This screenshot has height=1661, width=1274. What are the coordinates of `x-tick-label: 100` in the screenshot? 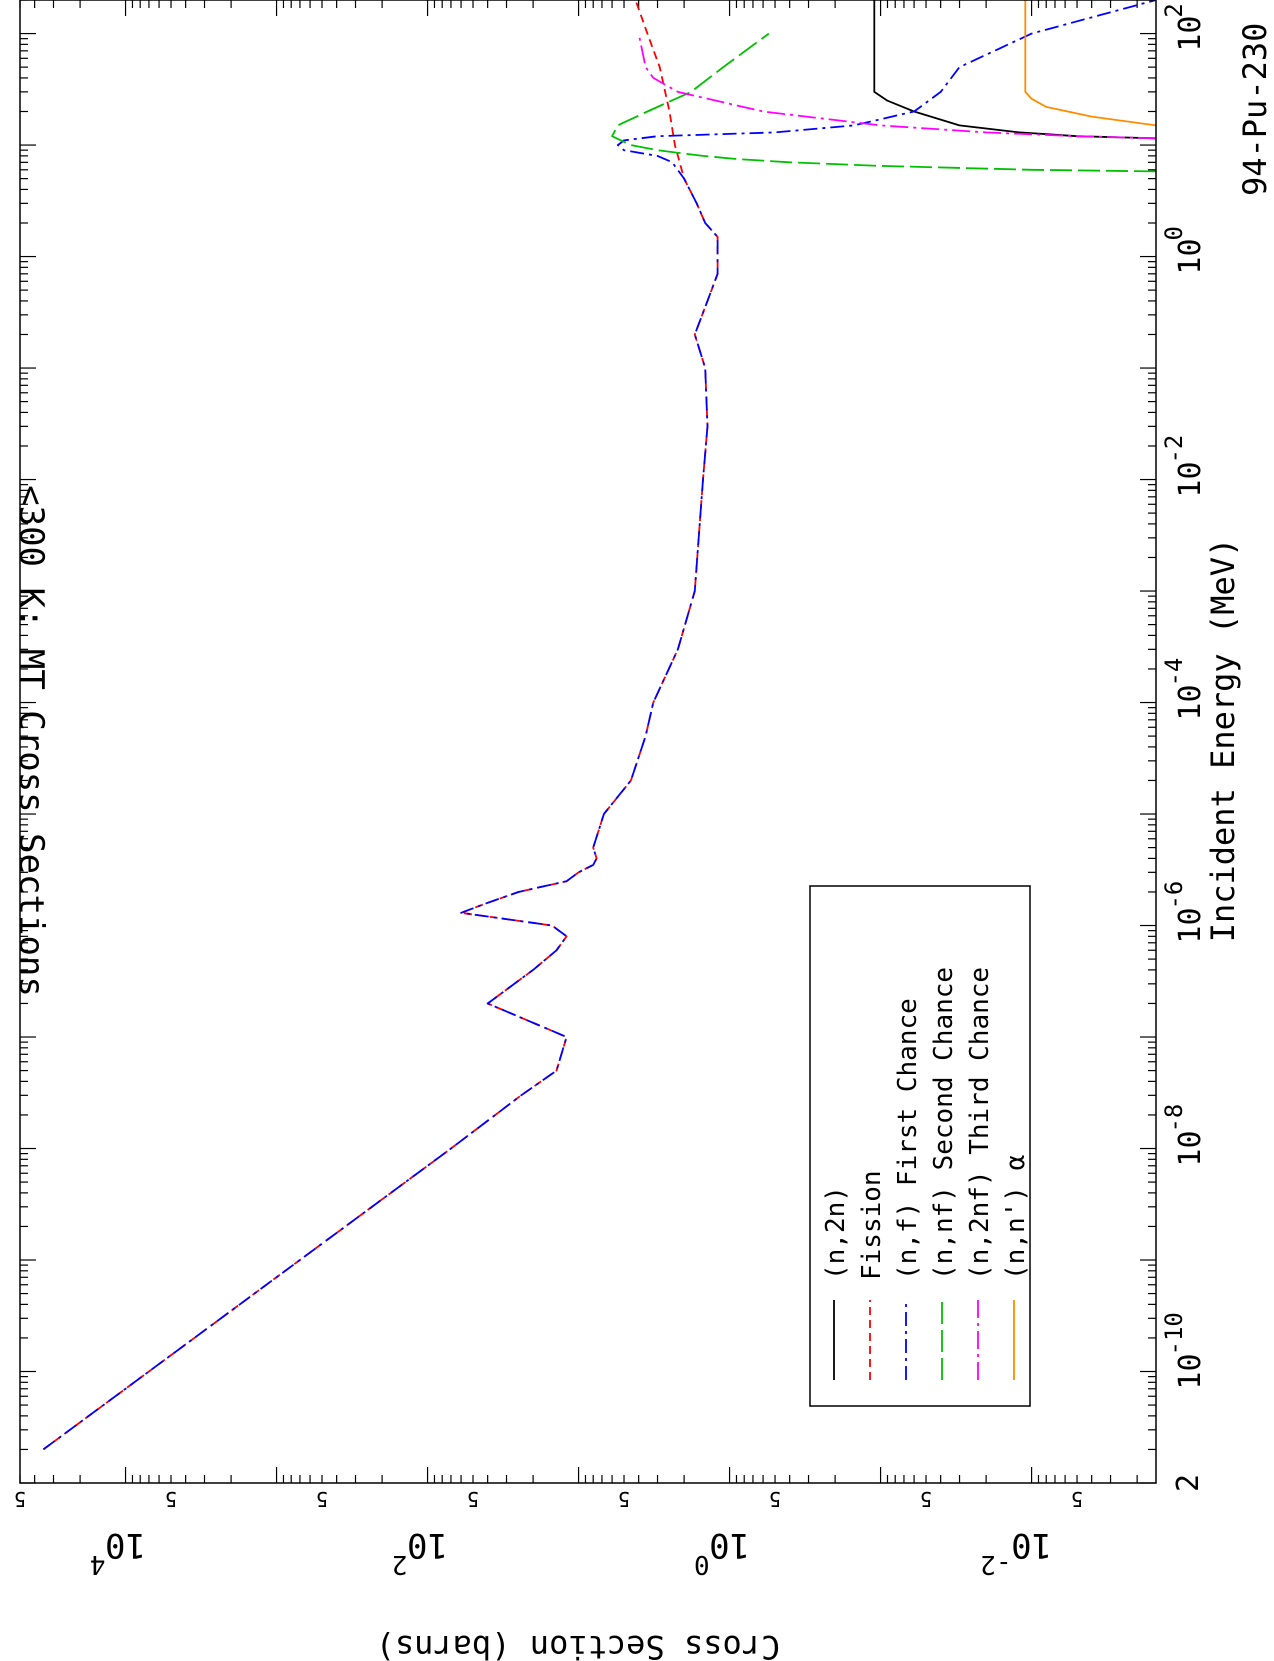 It's located at (1184, 250).